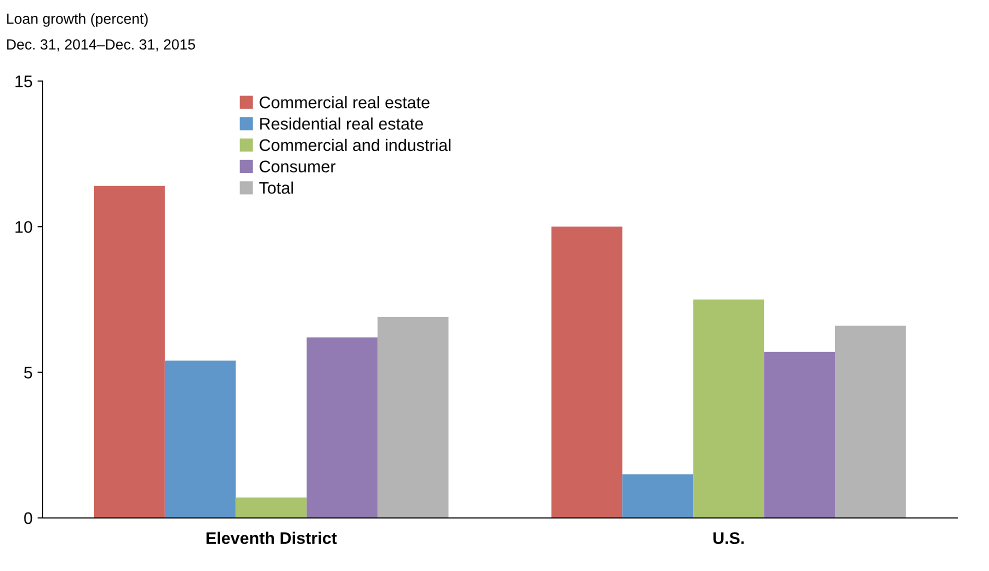 This screenshot has width=989, height=571. What do you see at coordinates (341, 123) in the screenshot?
I see `legend-label: Residential real estate` at bounding box center [341, 123].